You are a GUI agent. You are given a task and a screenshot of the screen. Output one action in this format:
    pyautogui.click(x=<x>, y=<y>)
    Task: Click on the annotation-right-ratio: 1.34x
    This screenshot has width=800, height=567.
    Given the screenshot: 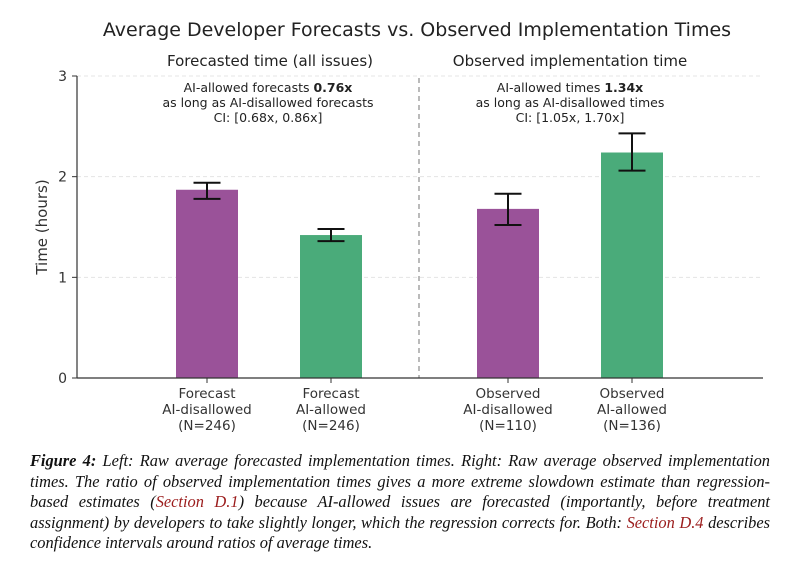 What is the action you would take?
    pyautogui.click(x=623, y=87)
    